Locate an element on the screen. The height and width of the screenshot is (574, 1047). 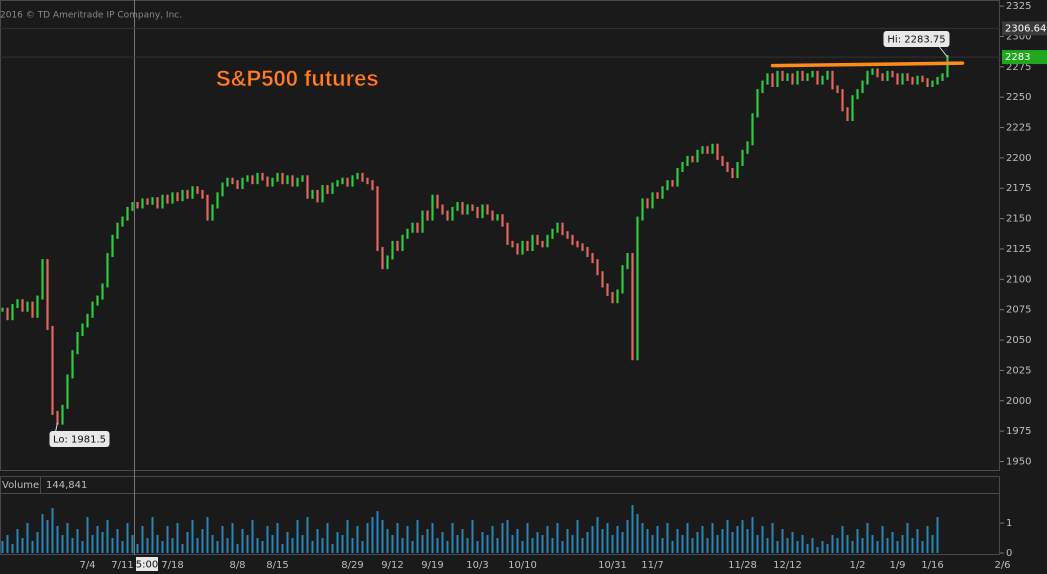
x-tick-label: 7/4 is located at coordinates (87, 565).